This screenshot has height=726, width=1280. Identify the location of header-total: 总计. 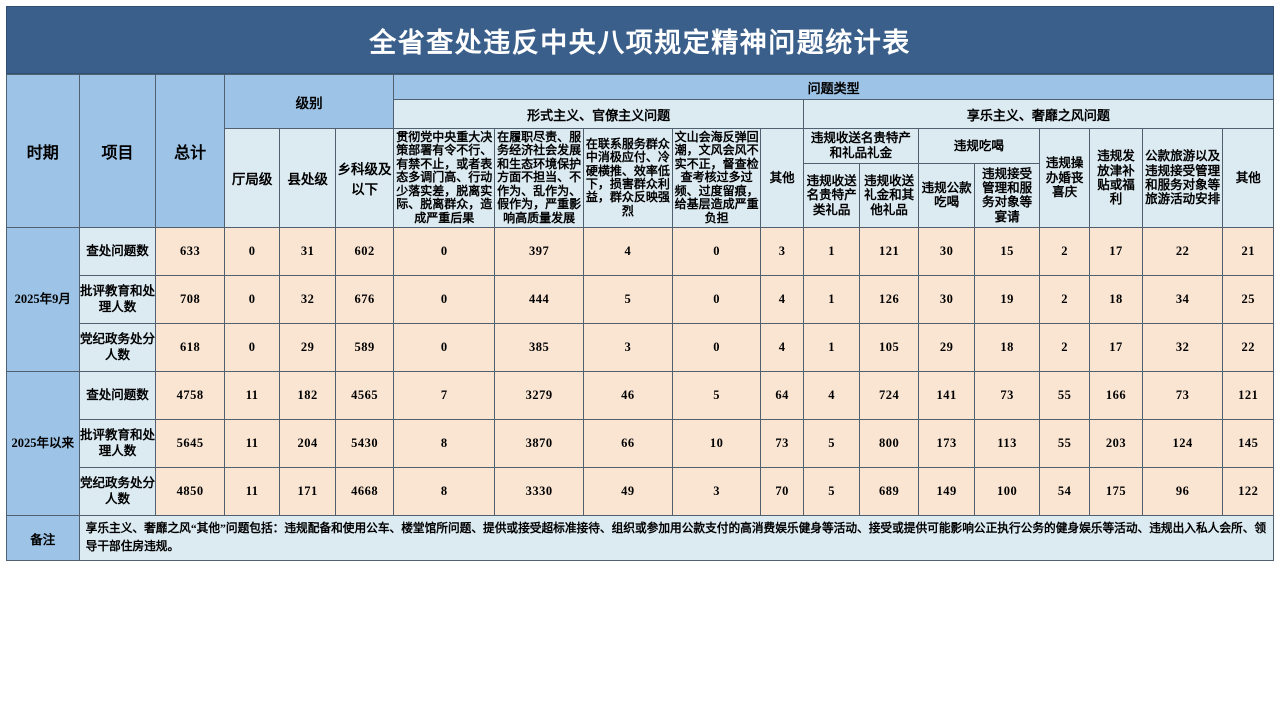
(190, 151).